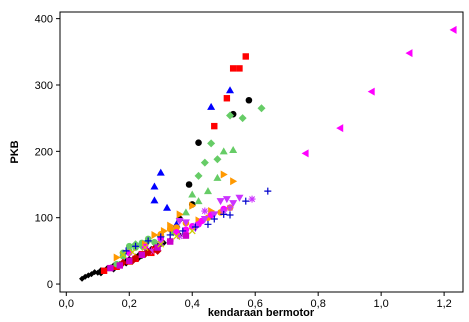 The height and width of the screenshot is (322, 469). What do you see at coordinates (44, 219) in the screenshot?
I see `y-tick-label: 100` at bounding box center [44, 219].